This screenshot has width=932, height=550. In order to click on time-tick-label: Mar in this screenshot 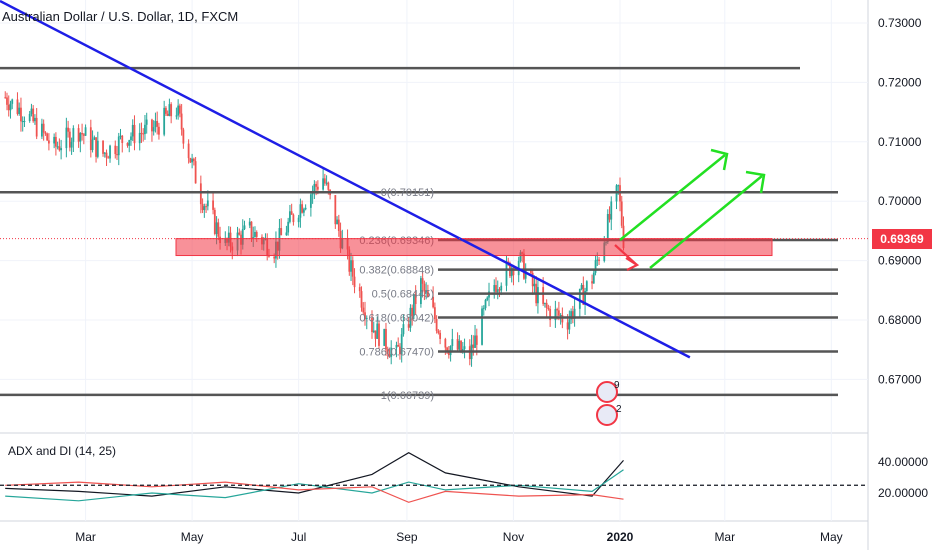, I will do `click(85, 537)`.